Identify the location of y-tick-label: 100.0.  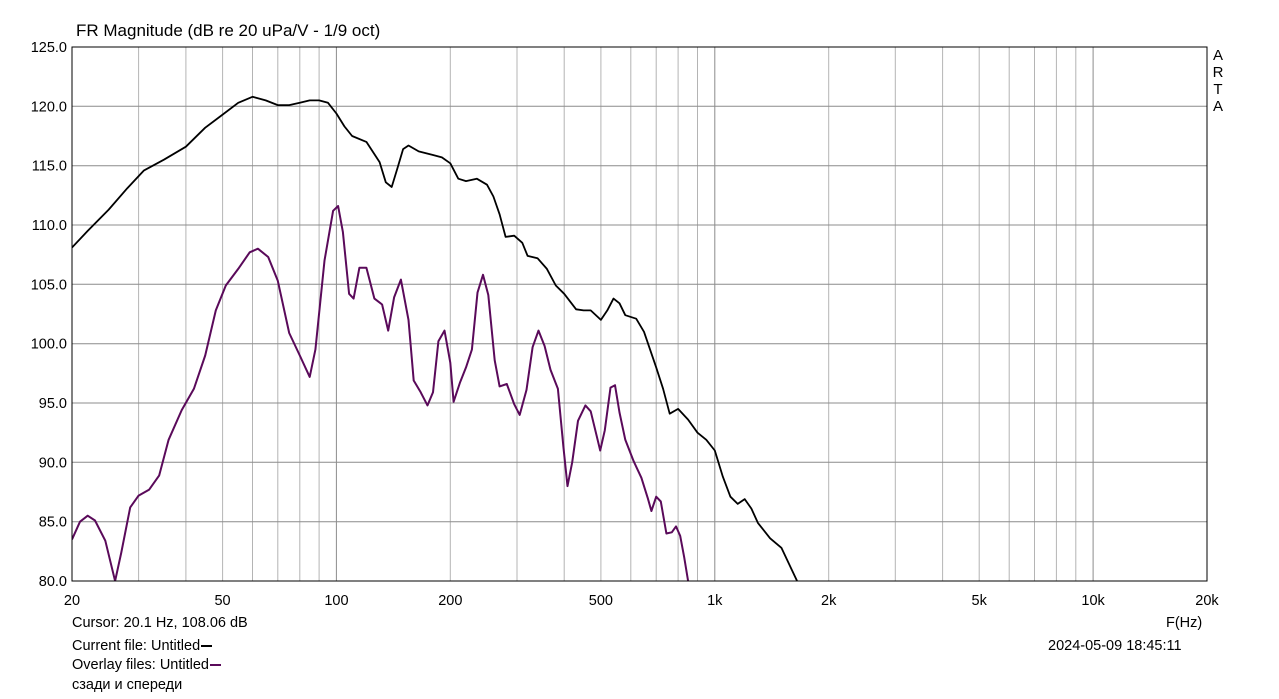
(49, 345).